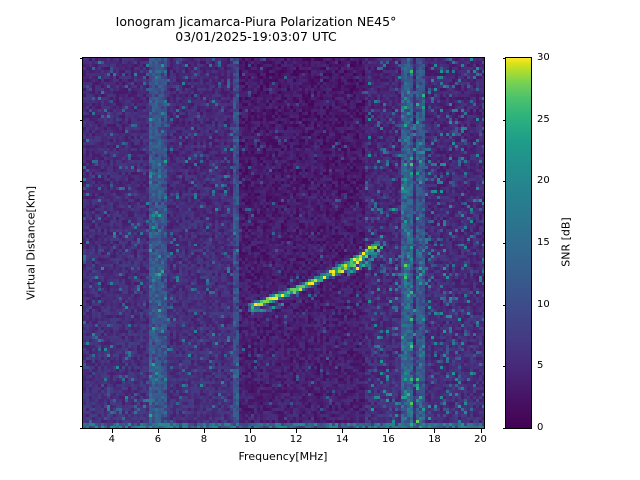 This screenshot has width=640, height=480. I want to click on x-tick-label: 8, so click(204, 439).